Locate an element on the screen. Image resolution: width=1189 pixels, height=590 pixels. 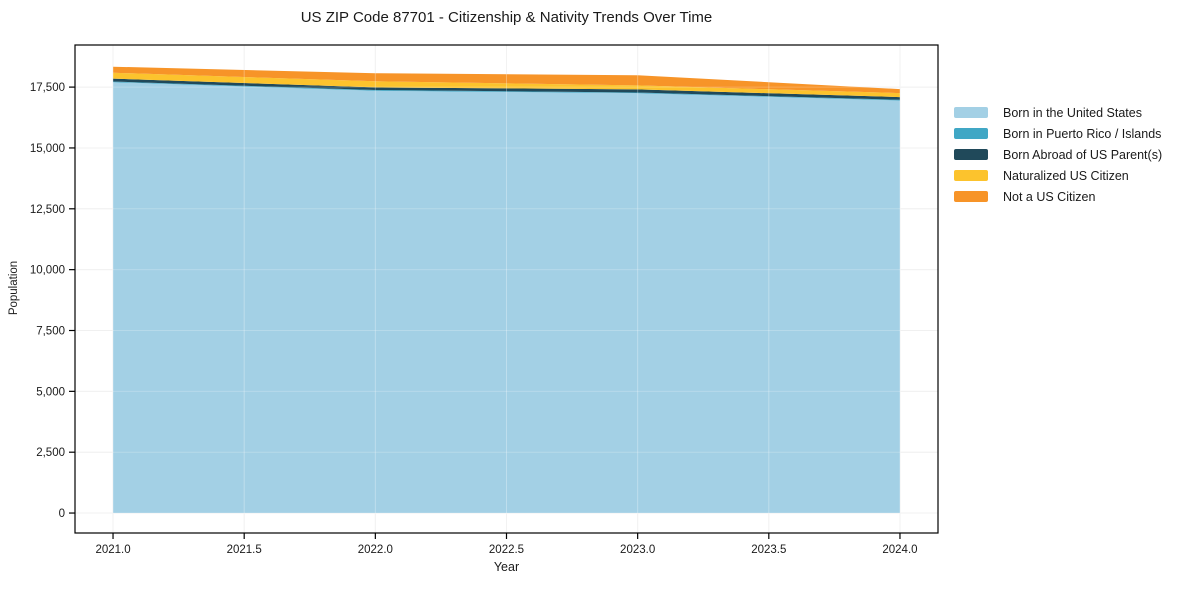
legend-item: Not a US Citizen is located at coordinates (1058, 196).